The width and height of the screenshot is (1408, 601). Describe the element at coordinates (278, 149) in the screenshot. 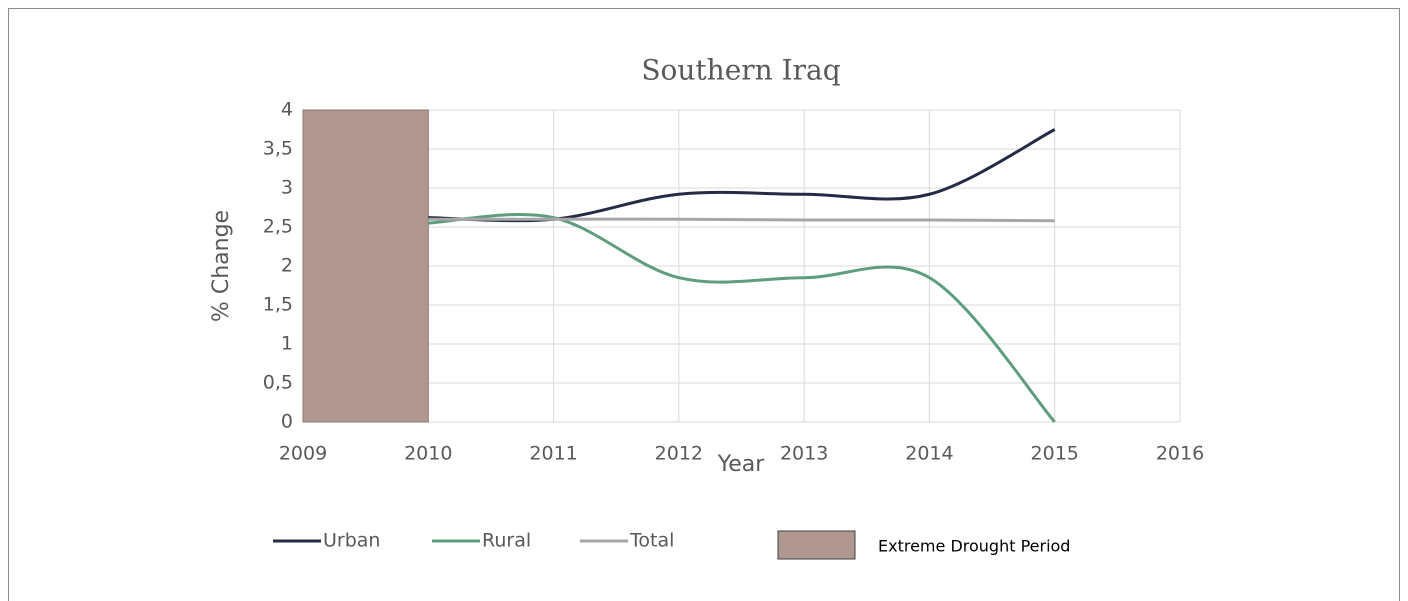

I see `y-tick-label: 3,5` at that location.